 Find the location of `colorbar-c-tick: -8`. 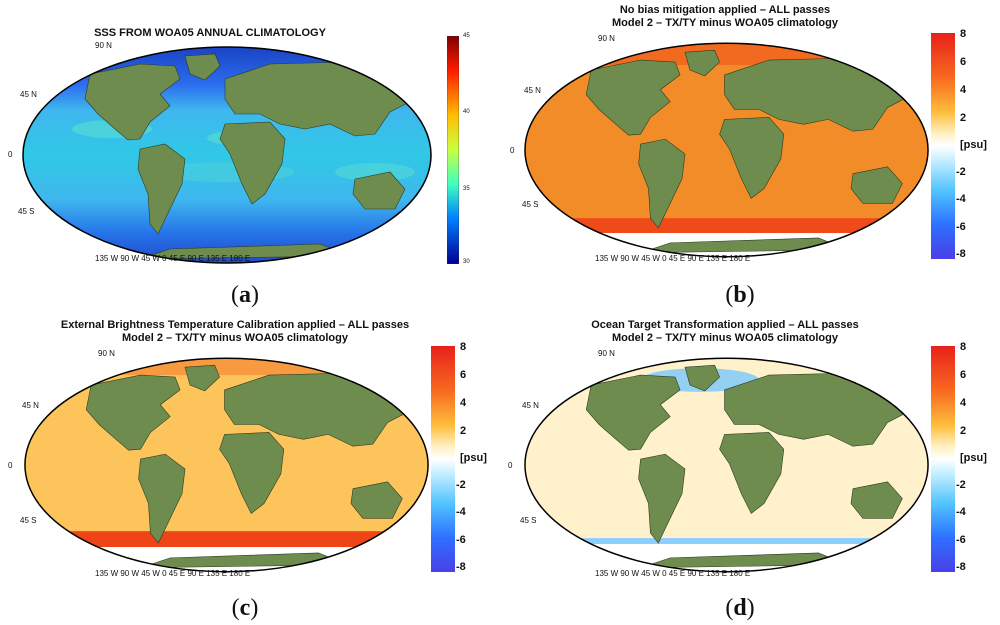

colorbar-c-tick: -8 is located at coordinates (461, 567).